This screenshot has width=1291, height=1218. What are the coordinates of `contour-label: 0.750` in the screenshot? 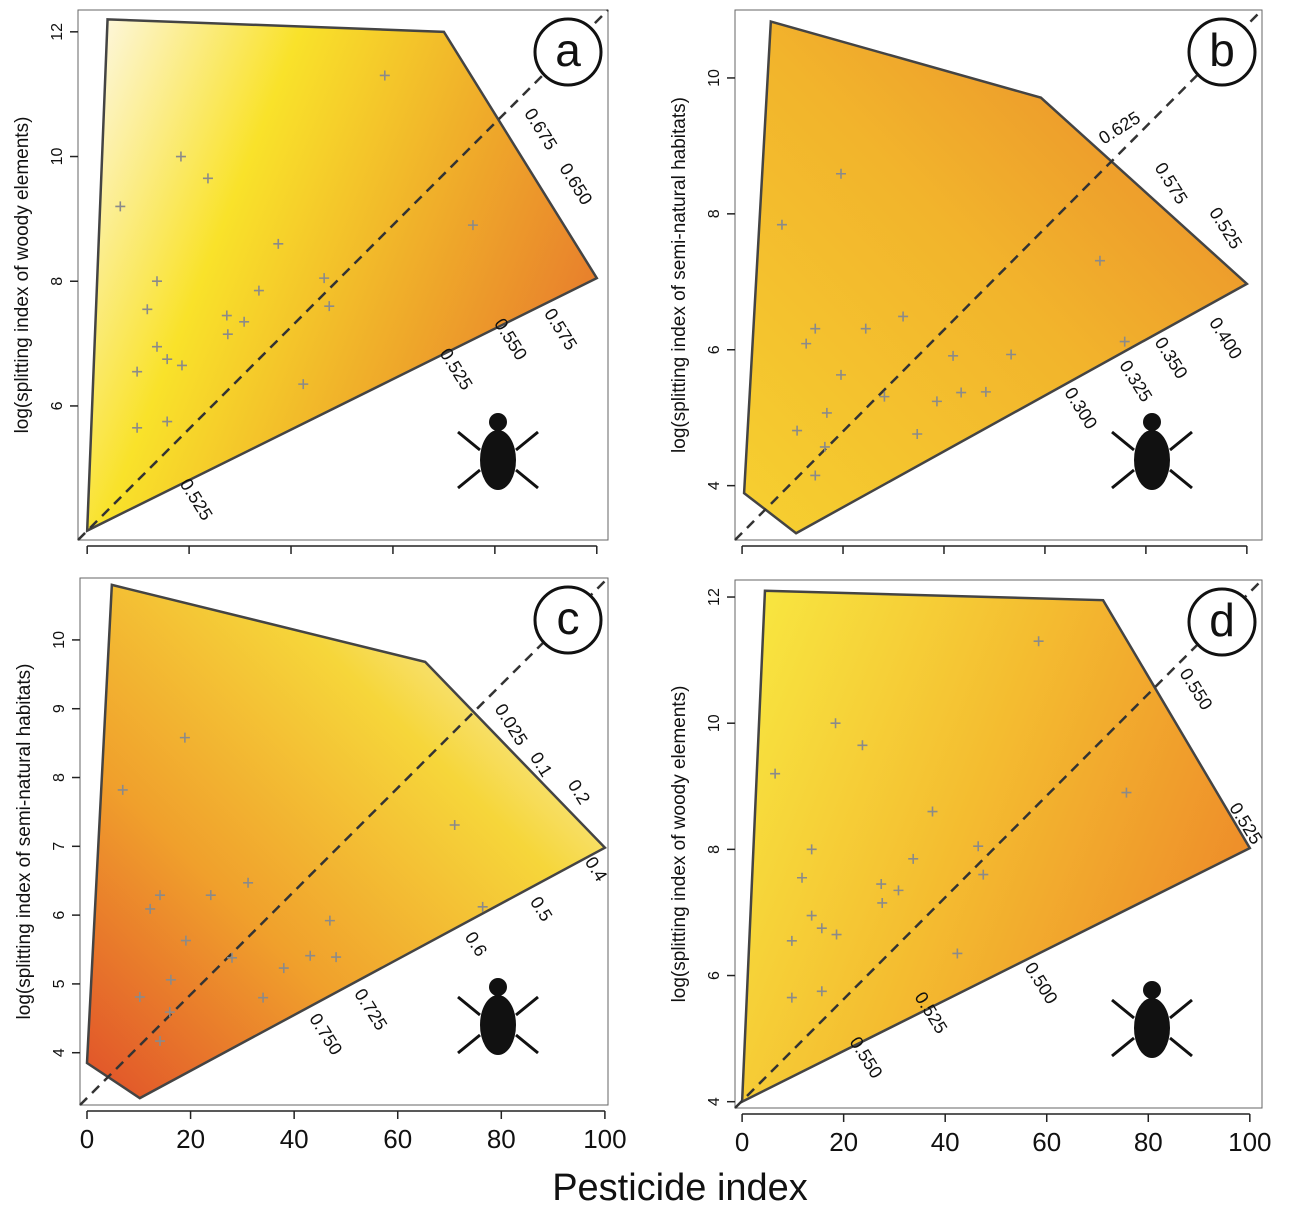 It's located at (325, 1034).